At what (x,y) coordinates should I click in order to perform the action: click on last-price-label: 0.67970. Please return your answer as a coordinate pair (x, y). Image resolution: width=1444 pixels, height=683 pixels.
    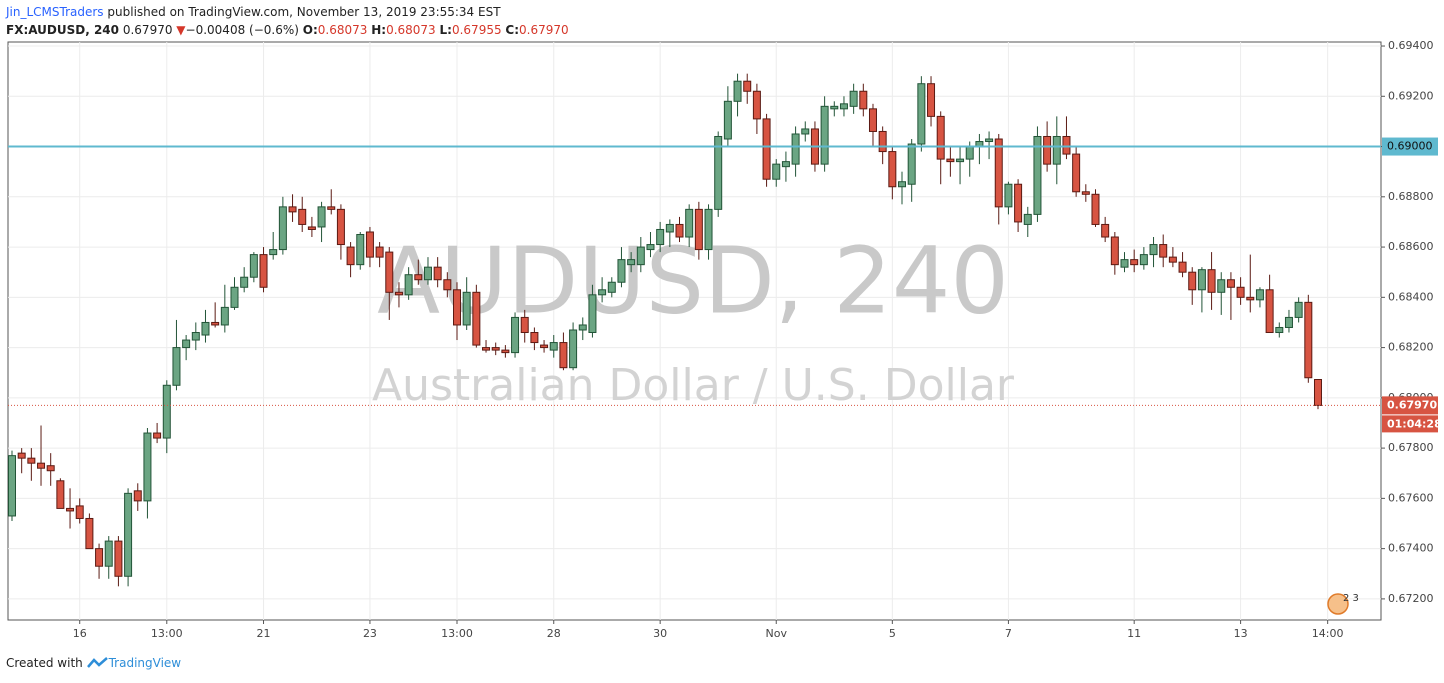
    Looking at the image, I should click on (1412, 404).